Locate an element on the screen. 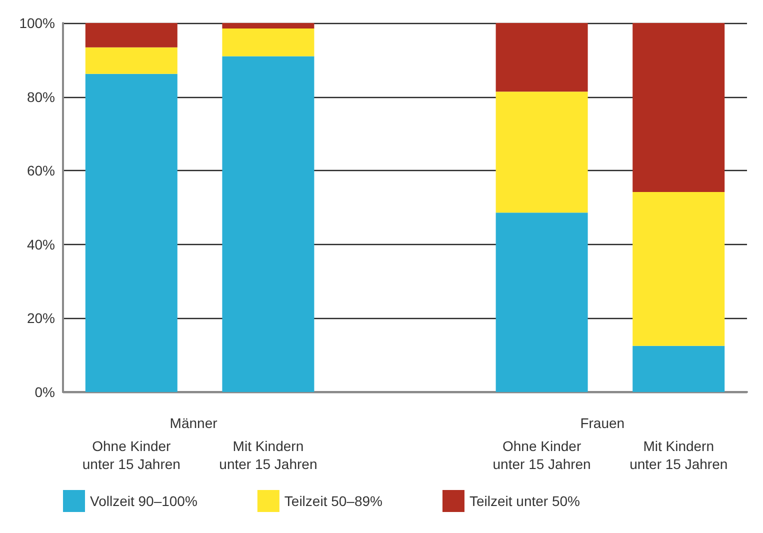  y-tick-label: 20% is located at coordinates (40, 318).